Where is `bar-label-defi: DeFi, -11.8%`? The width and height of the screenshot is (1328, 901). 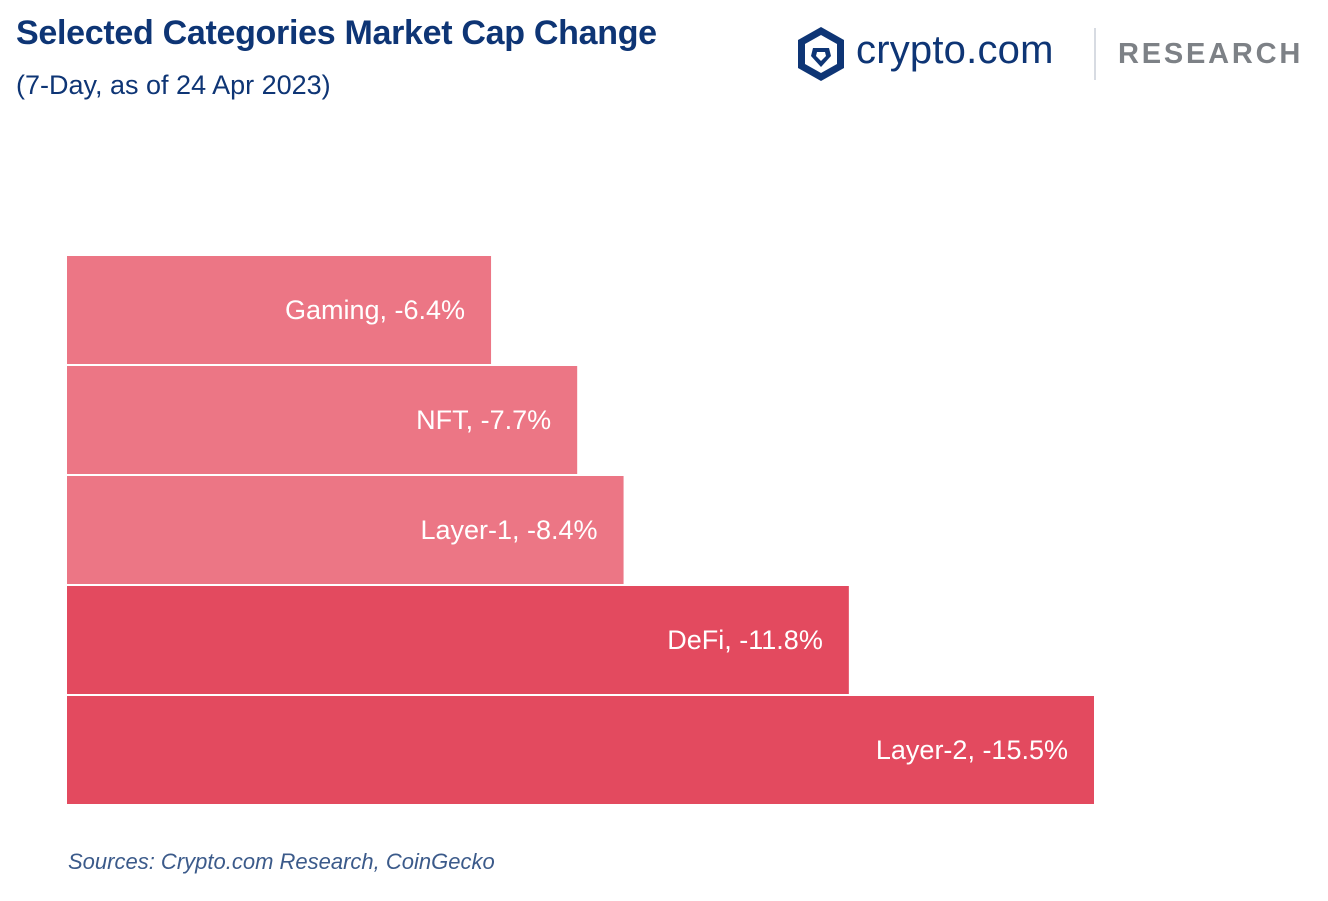 bar-label-defi: DeFi, -11.8% is located at coordinates (745, 640).